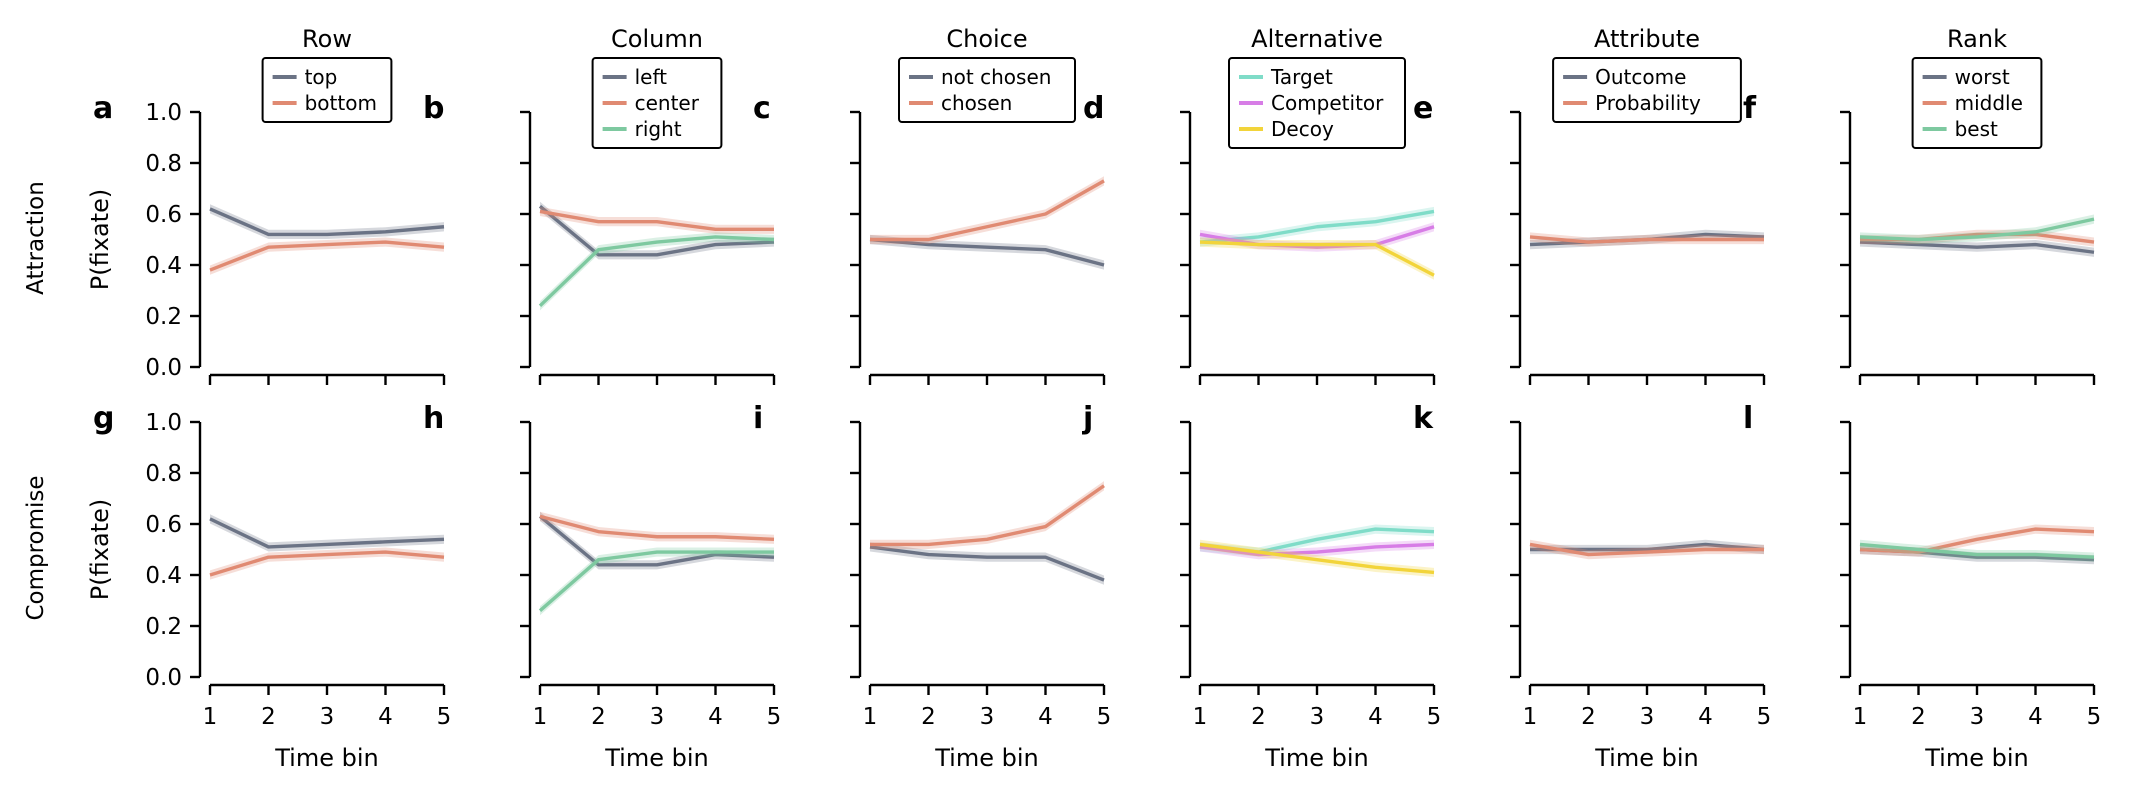 This screenshot has height=799, width=2131. What do you see at coordinates (976, 103) in the screenshot?
I see `legend-entry: chosen` at bounding box center [976, 103].